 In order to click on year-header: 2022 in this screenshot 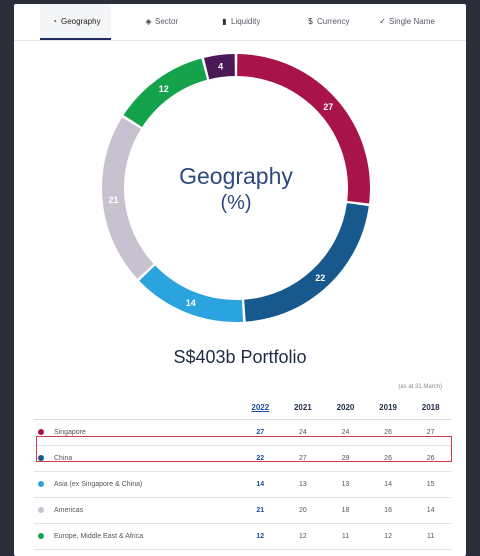, I will do `click(260, 407)`.